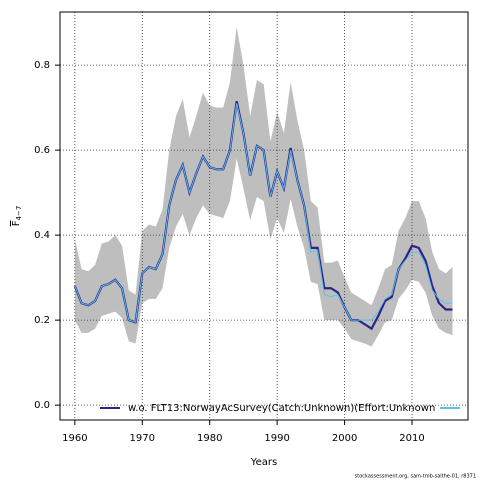  I want to click on x-tick-label: 2000, so click(344, 438).